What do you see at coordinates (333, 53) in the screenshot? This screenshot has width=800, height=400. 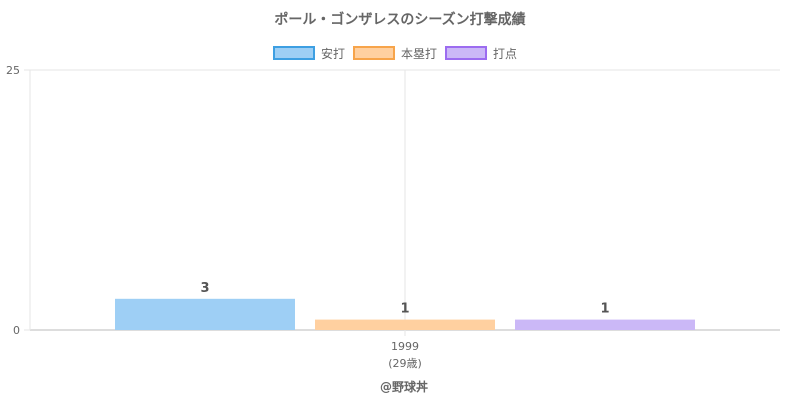 I see `legend-label-1: 安打` at bounding box center [333, 53].